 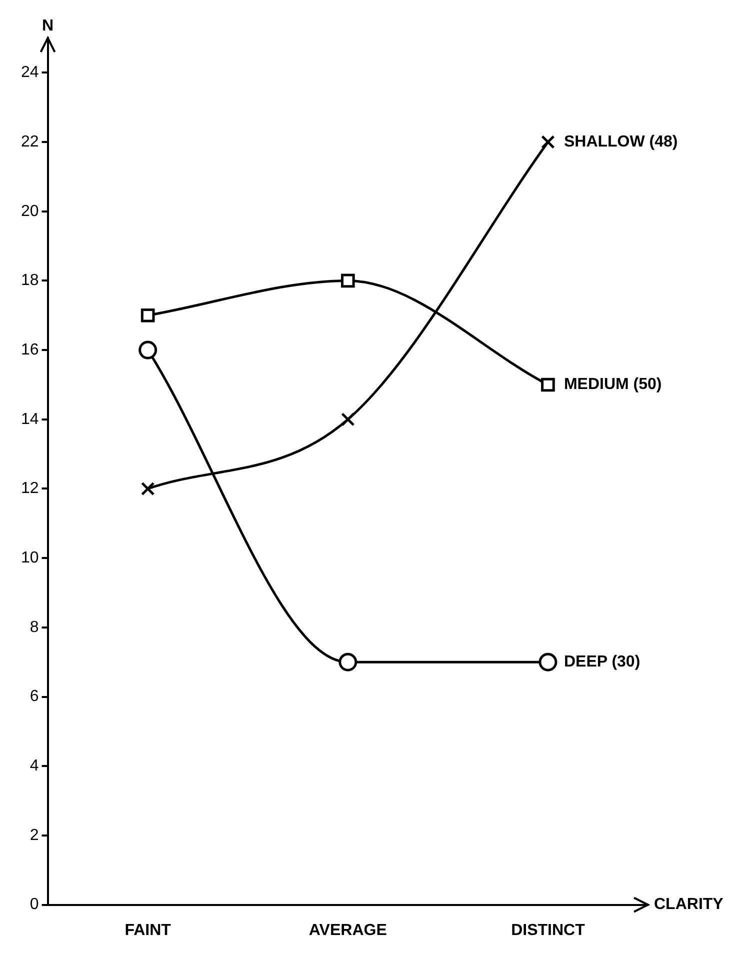 I want to click on x-tick-label: AVERAGE, so click(x=348, y=930).